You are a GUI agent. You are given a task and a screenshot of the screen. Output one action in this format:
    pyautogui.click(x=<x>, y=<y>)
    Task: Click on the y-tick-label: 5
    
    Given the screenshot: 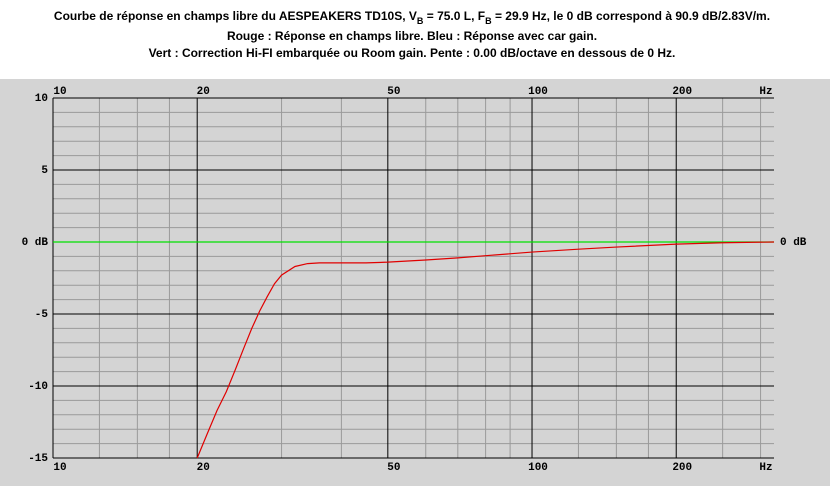 What is the action you would take?
    pyautogui.click(x=44, y=171)
    